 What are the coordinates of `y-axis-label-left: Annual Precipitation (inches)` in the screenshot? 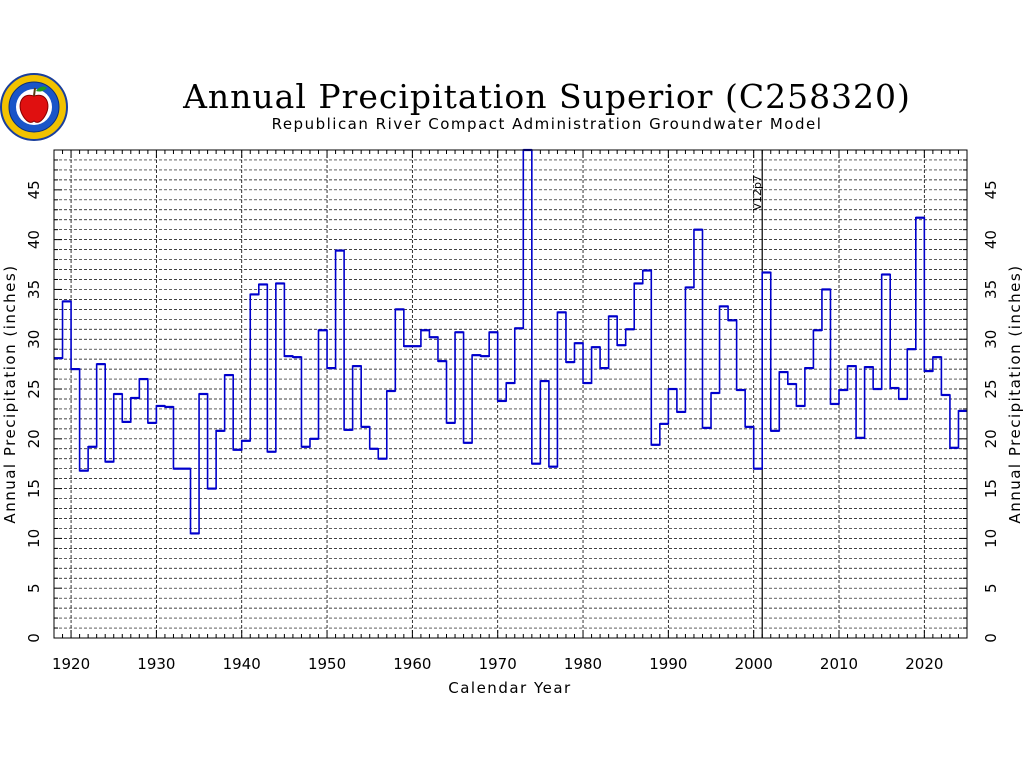 It's located at (10, 393).